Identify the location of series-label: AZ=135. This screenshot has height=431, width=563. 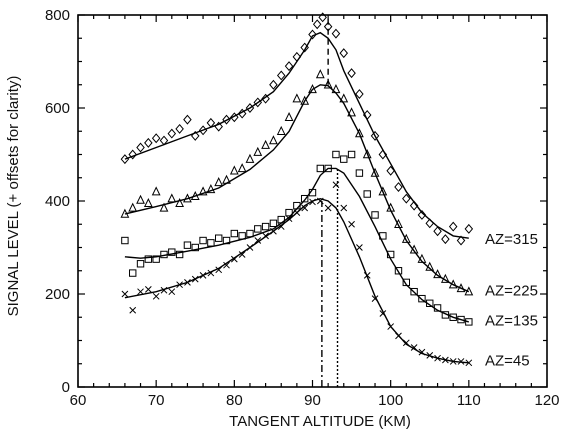
(511, 321).